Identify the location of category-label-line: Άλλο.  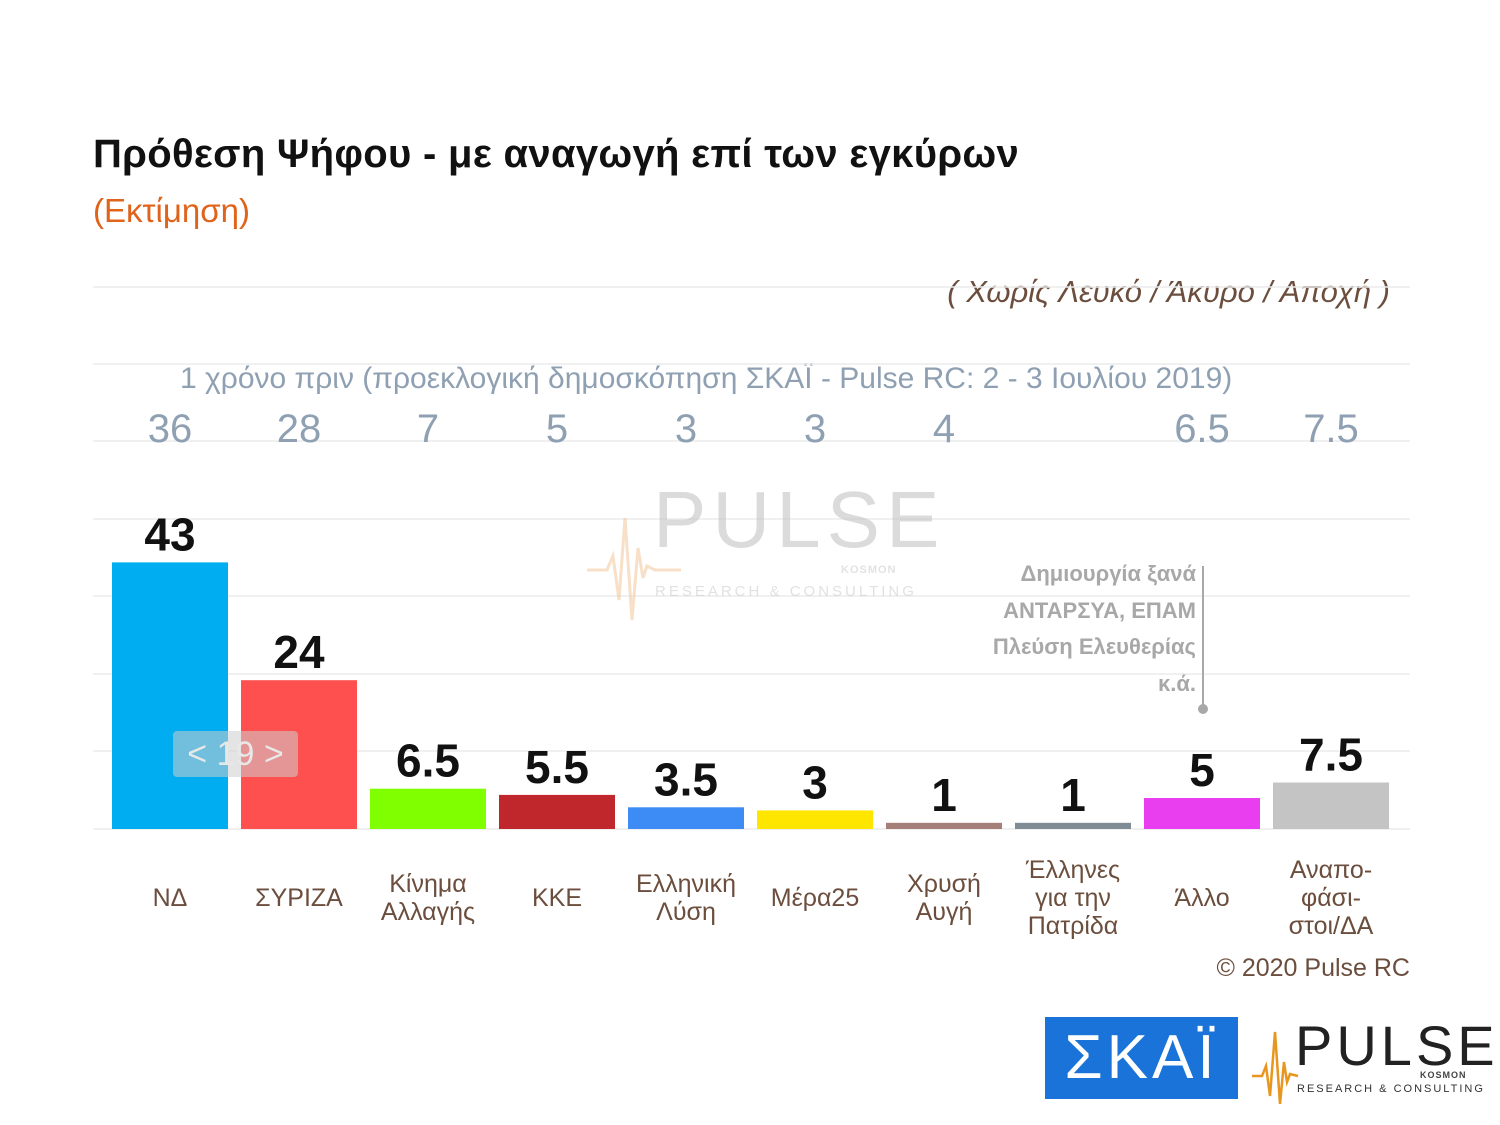
(1201, 898).